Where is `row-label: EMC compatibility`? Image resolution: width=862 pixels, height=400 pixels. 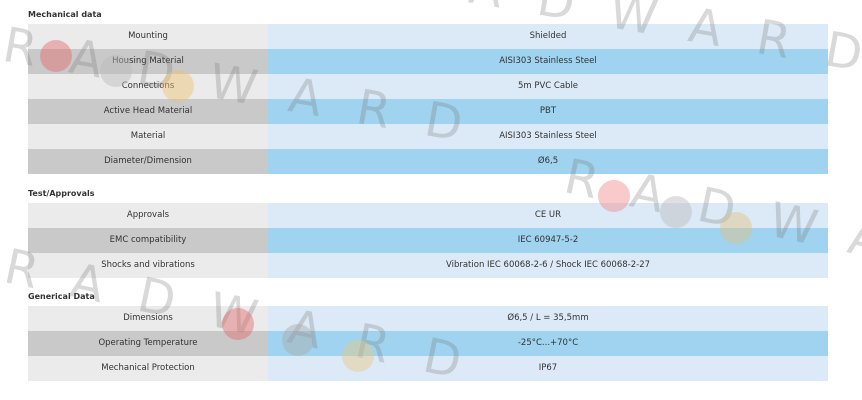
row-label: EMC compatibility is located at coordinates (148, 240).